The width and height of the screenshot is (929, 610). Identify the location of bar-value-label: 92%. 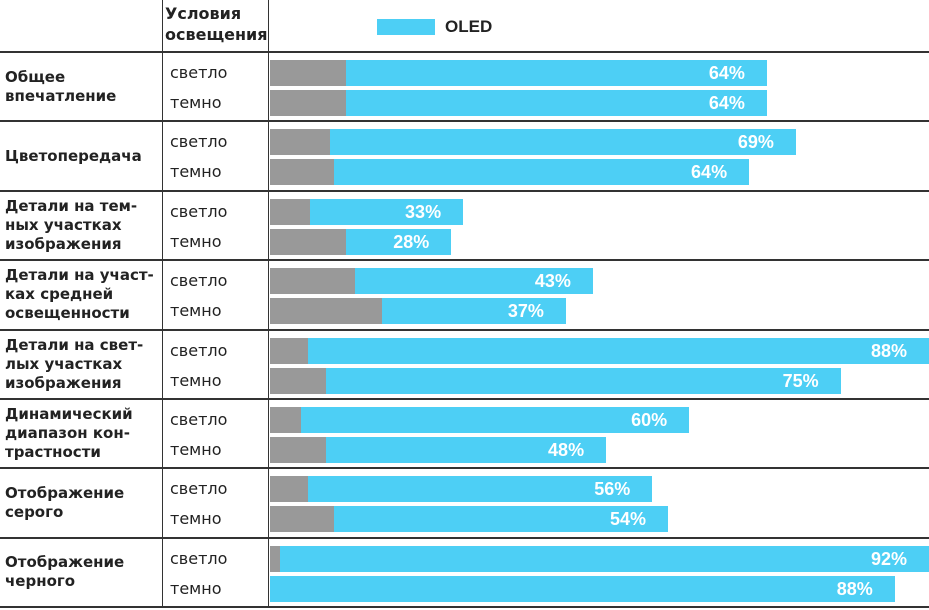
(888, 558).